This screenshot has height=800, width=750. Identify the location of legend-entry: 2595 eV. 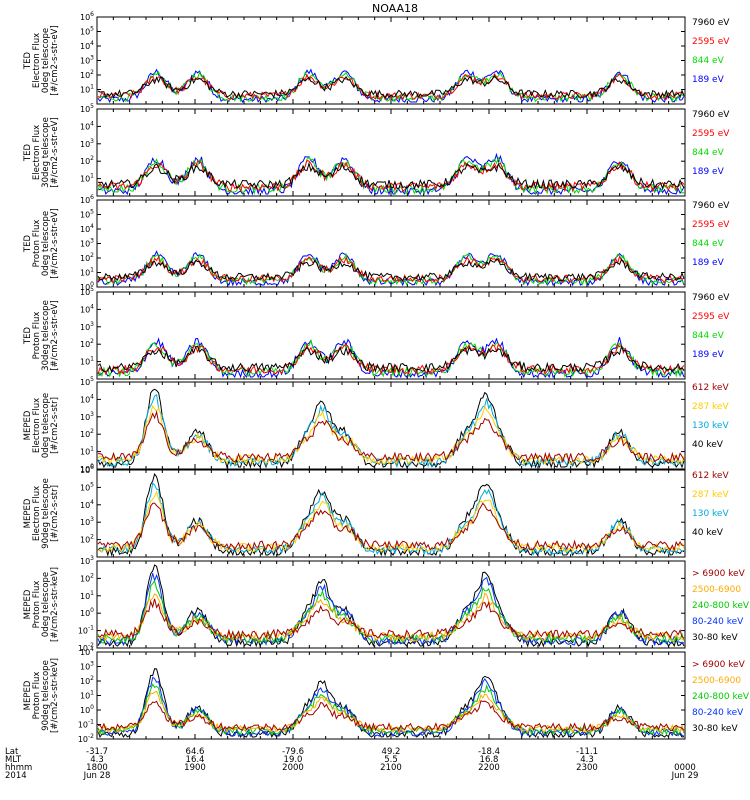
(711, 134).